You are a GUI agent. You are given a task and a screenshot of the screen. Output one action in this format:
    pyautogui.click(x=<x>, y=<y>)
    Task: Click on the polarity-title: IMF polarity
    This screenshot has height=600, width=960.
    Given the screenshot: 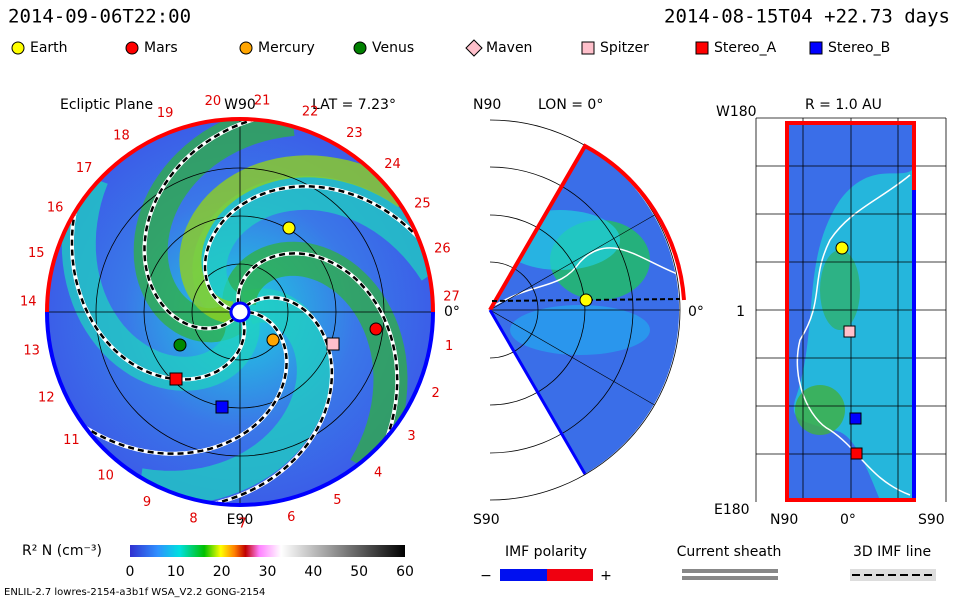 What is the action you would take?
    pyautogui.click(x=546, y=552)
    